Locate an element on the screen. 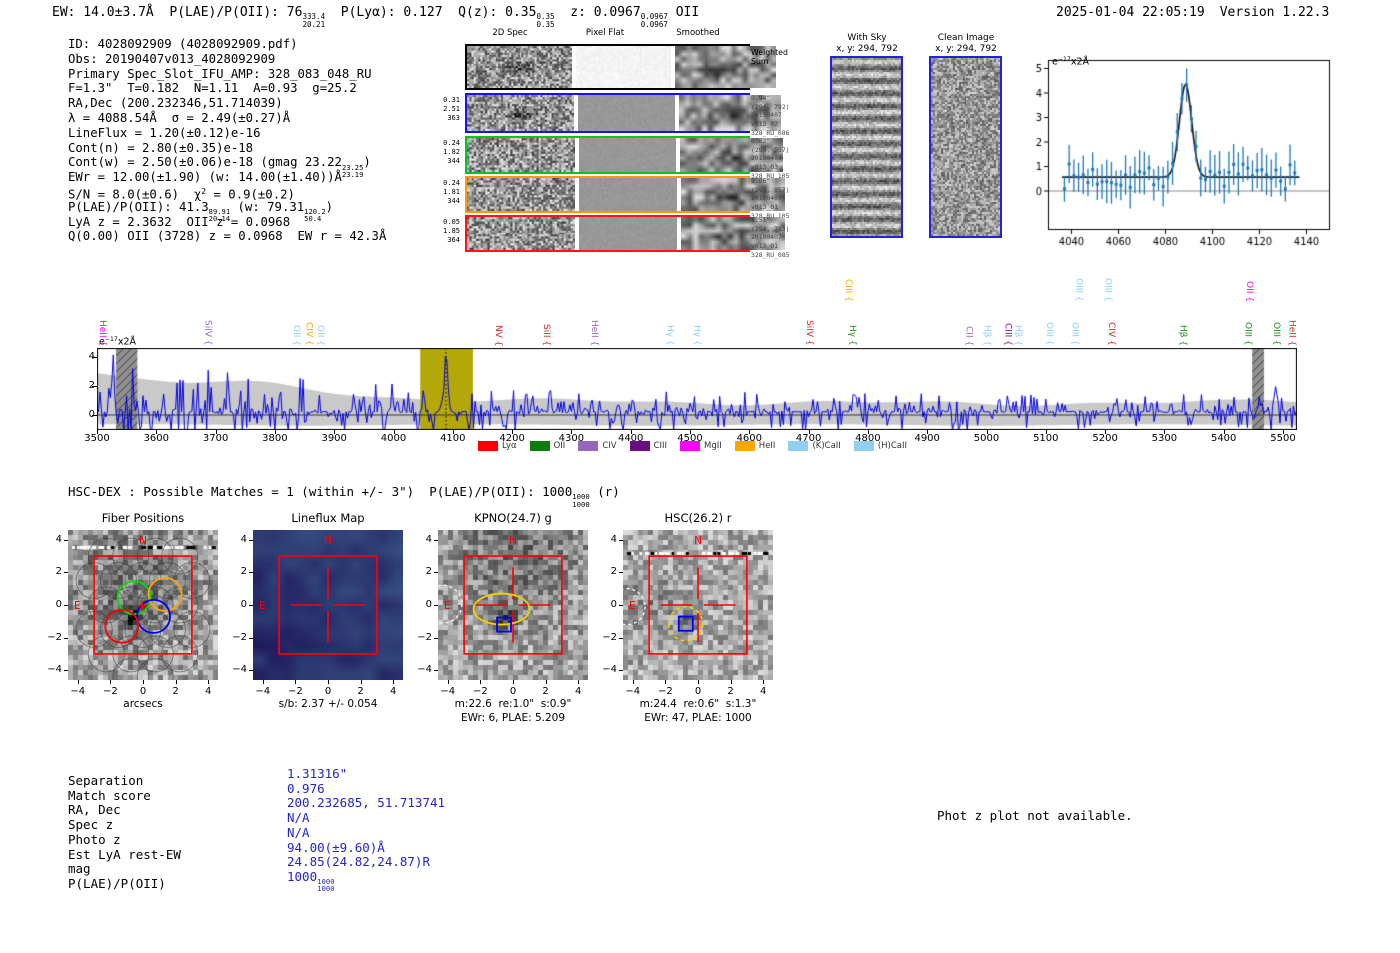 The image size is (1400, 953). cutout-x-tick: 2 is located at coordinates (175, 691).